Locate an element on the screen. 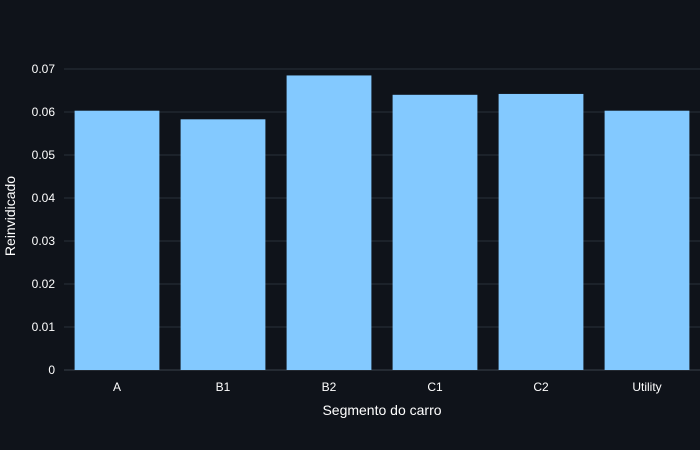  bar-b2 is located at coordinates (329, 222).